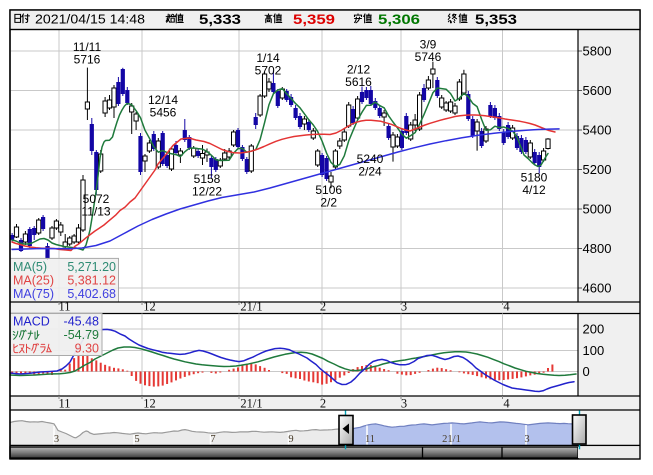  I want to click on svg-text: 2/24, so click(370, 172).